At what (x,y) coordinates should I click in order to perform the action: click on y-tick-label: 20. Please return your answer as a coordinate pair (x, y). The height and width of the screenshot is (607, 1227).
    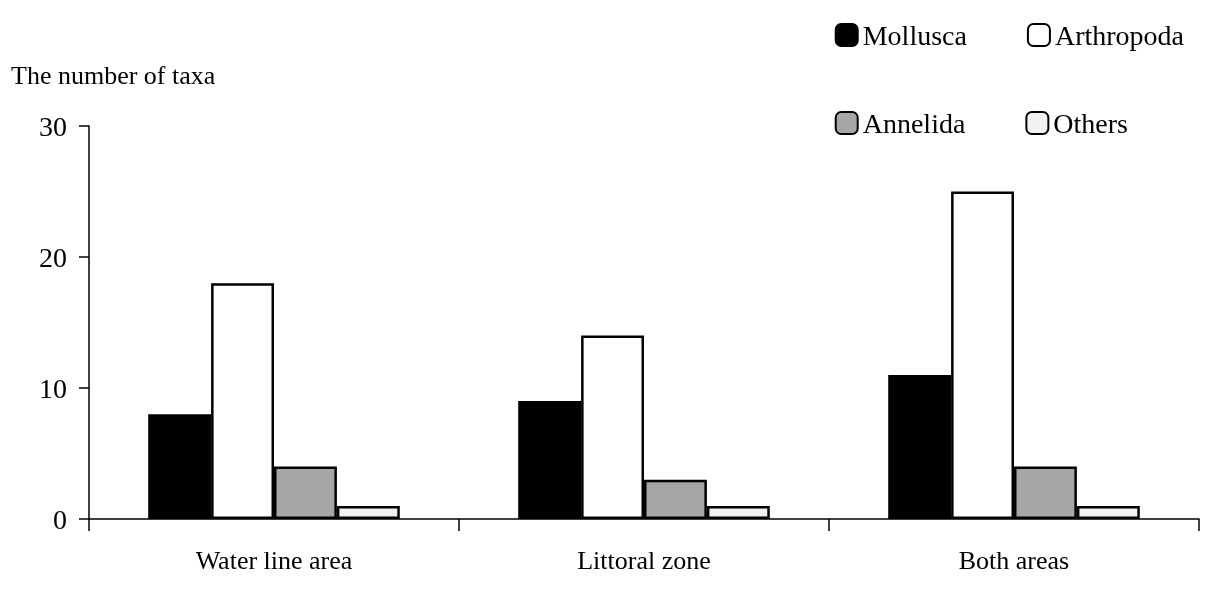
    Looking at the image, I should click on (53, 257).